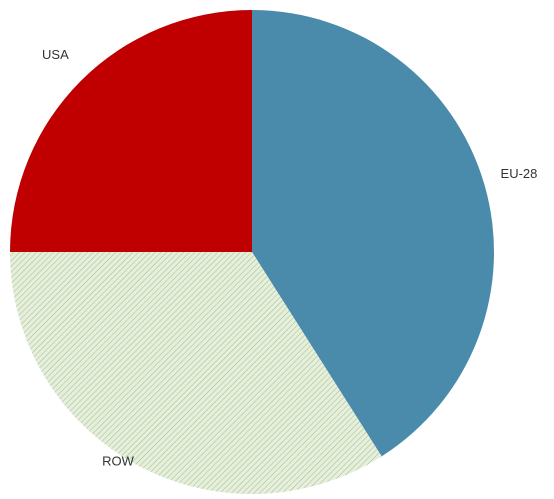  I want to click on slice-label: ROW, so click(118, 460).